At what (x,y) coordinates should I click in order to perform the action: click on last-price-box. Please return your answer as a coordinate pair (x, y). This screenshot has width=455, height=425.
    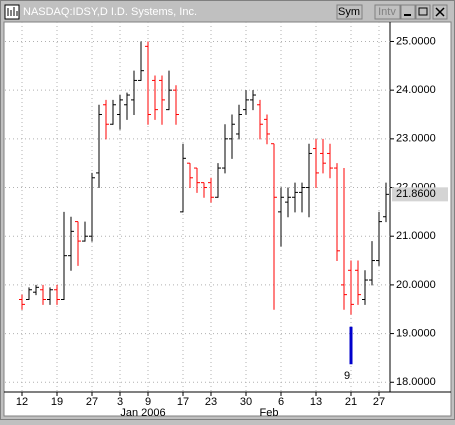
    Looking at the image, I should click on (420, 194).